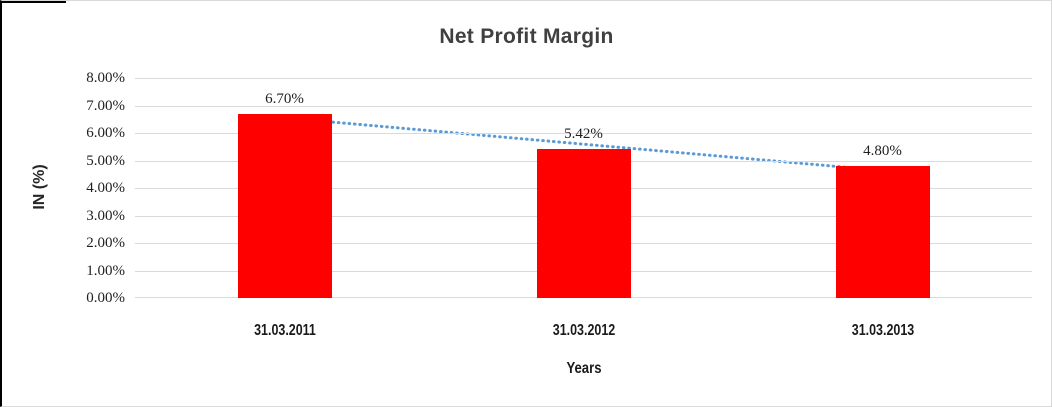 The width and height of the screenshot is (1052, 407). Describe the element at coordinates (526, 36) in the screenshot. I see `chart-title: Net Profit Margin` at that location.